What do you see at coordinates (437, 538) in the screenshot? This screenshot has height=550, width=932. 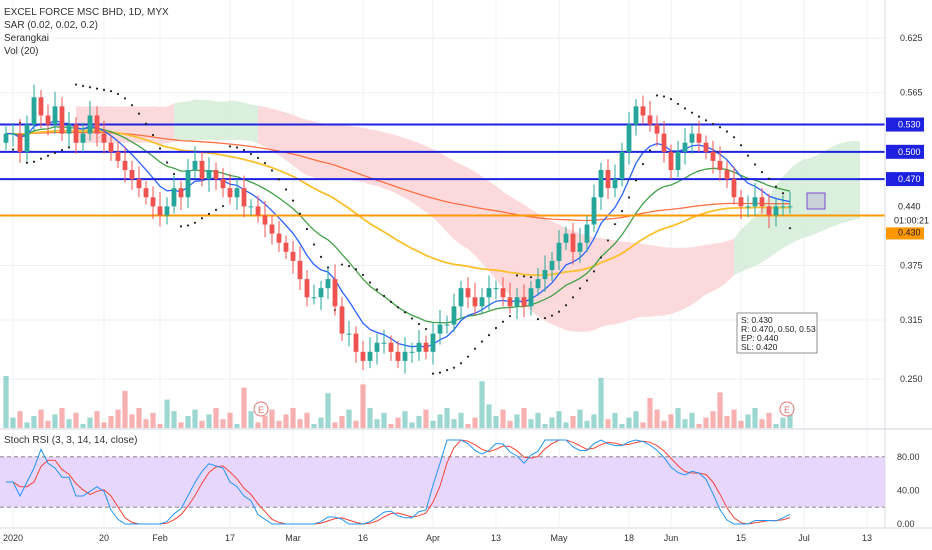 I see `time-axis: 2020 20 Feb 17 Mar 16 Apr 13 May 18 Jun 15 Jul 13` at bounding box center [437, 538].